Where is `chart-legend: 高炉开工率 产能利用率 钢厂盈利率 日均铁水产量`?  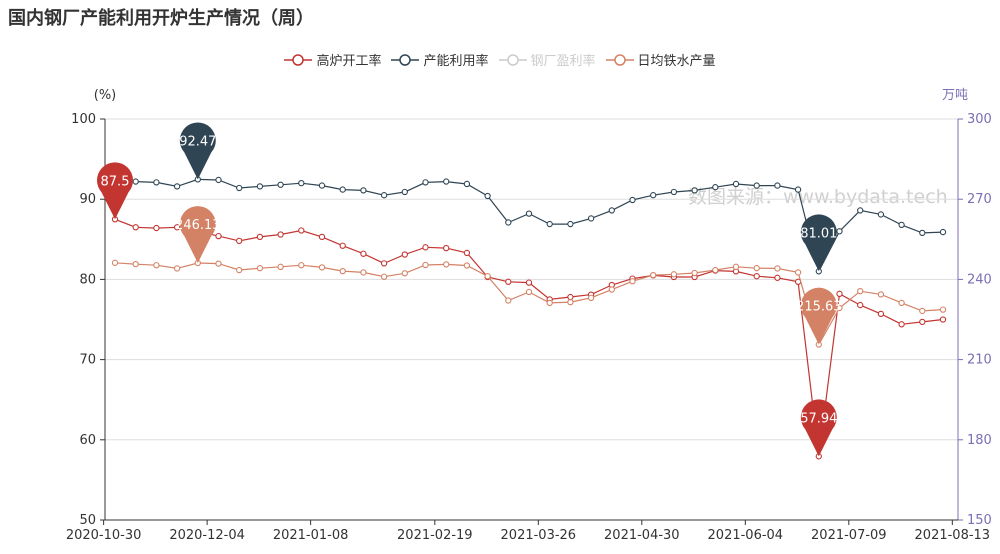
chart-legend: 高炉开工率 产能利用率 钢厂盈利率 日均铁水产量 is located at coordinates (500, 60).